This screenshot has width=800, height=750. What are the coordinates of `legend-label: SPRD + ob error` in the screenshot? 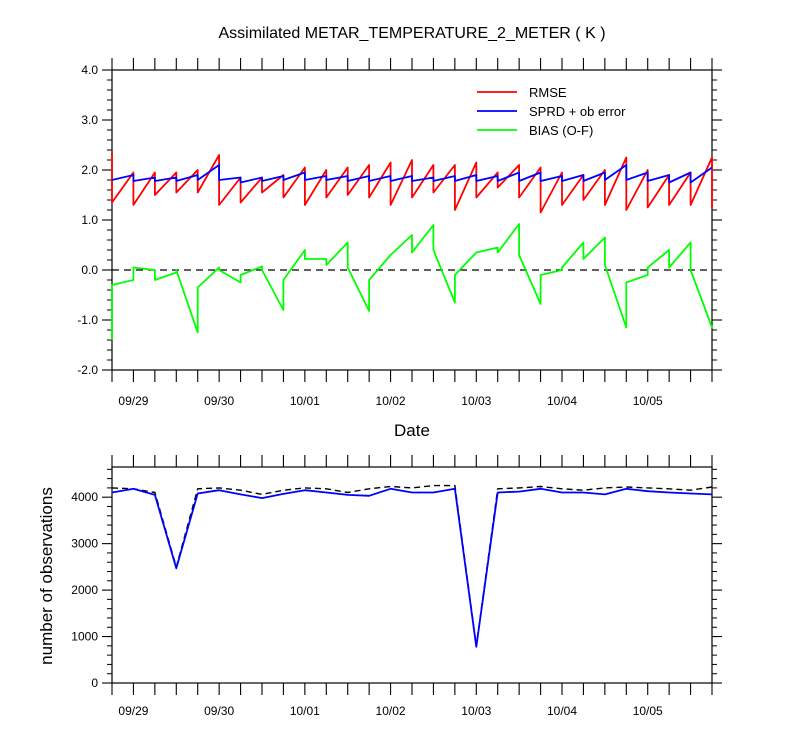 It's located at (577, 111).